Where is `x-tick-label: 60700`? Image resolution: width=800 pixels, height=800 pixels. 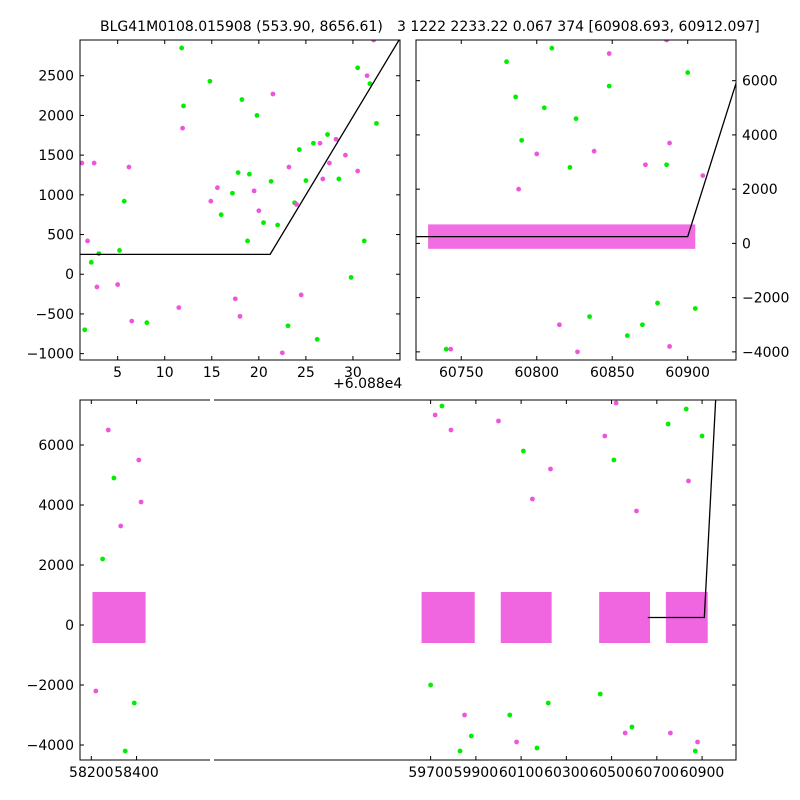 x-tick-label: 60700 is located at coordinates (657, 773).